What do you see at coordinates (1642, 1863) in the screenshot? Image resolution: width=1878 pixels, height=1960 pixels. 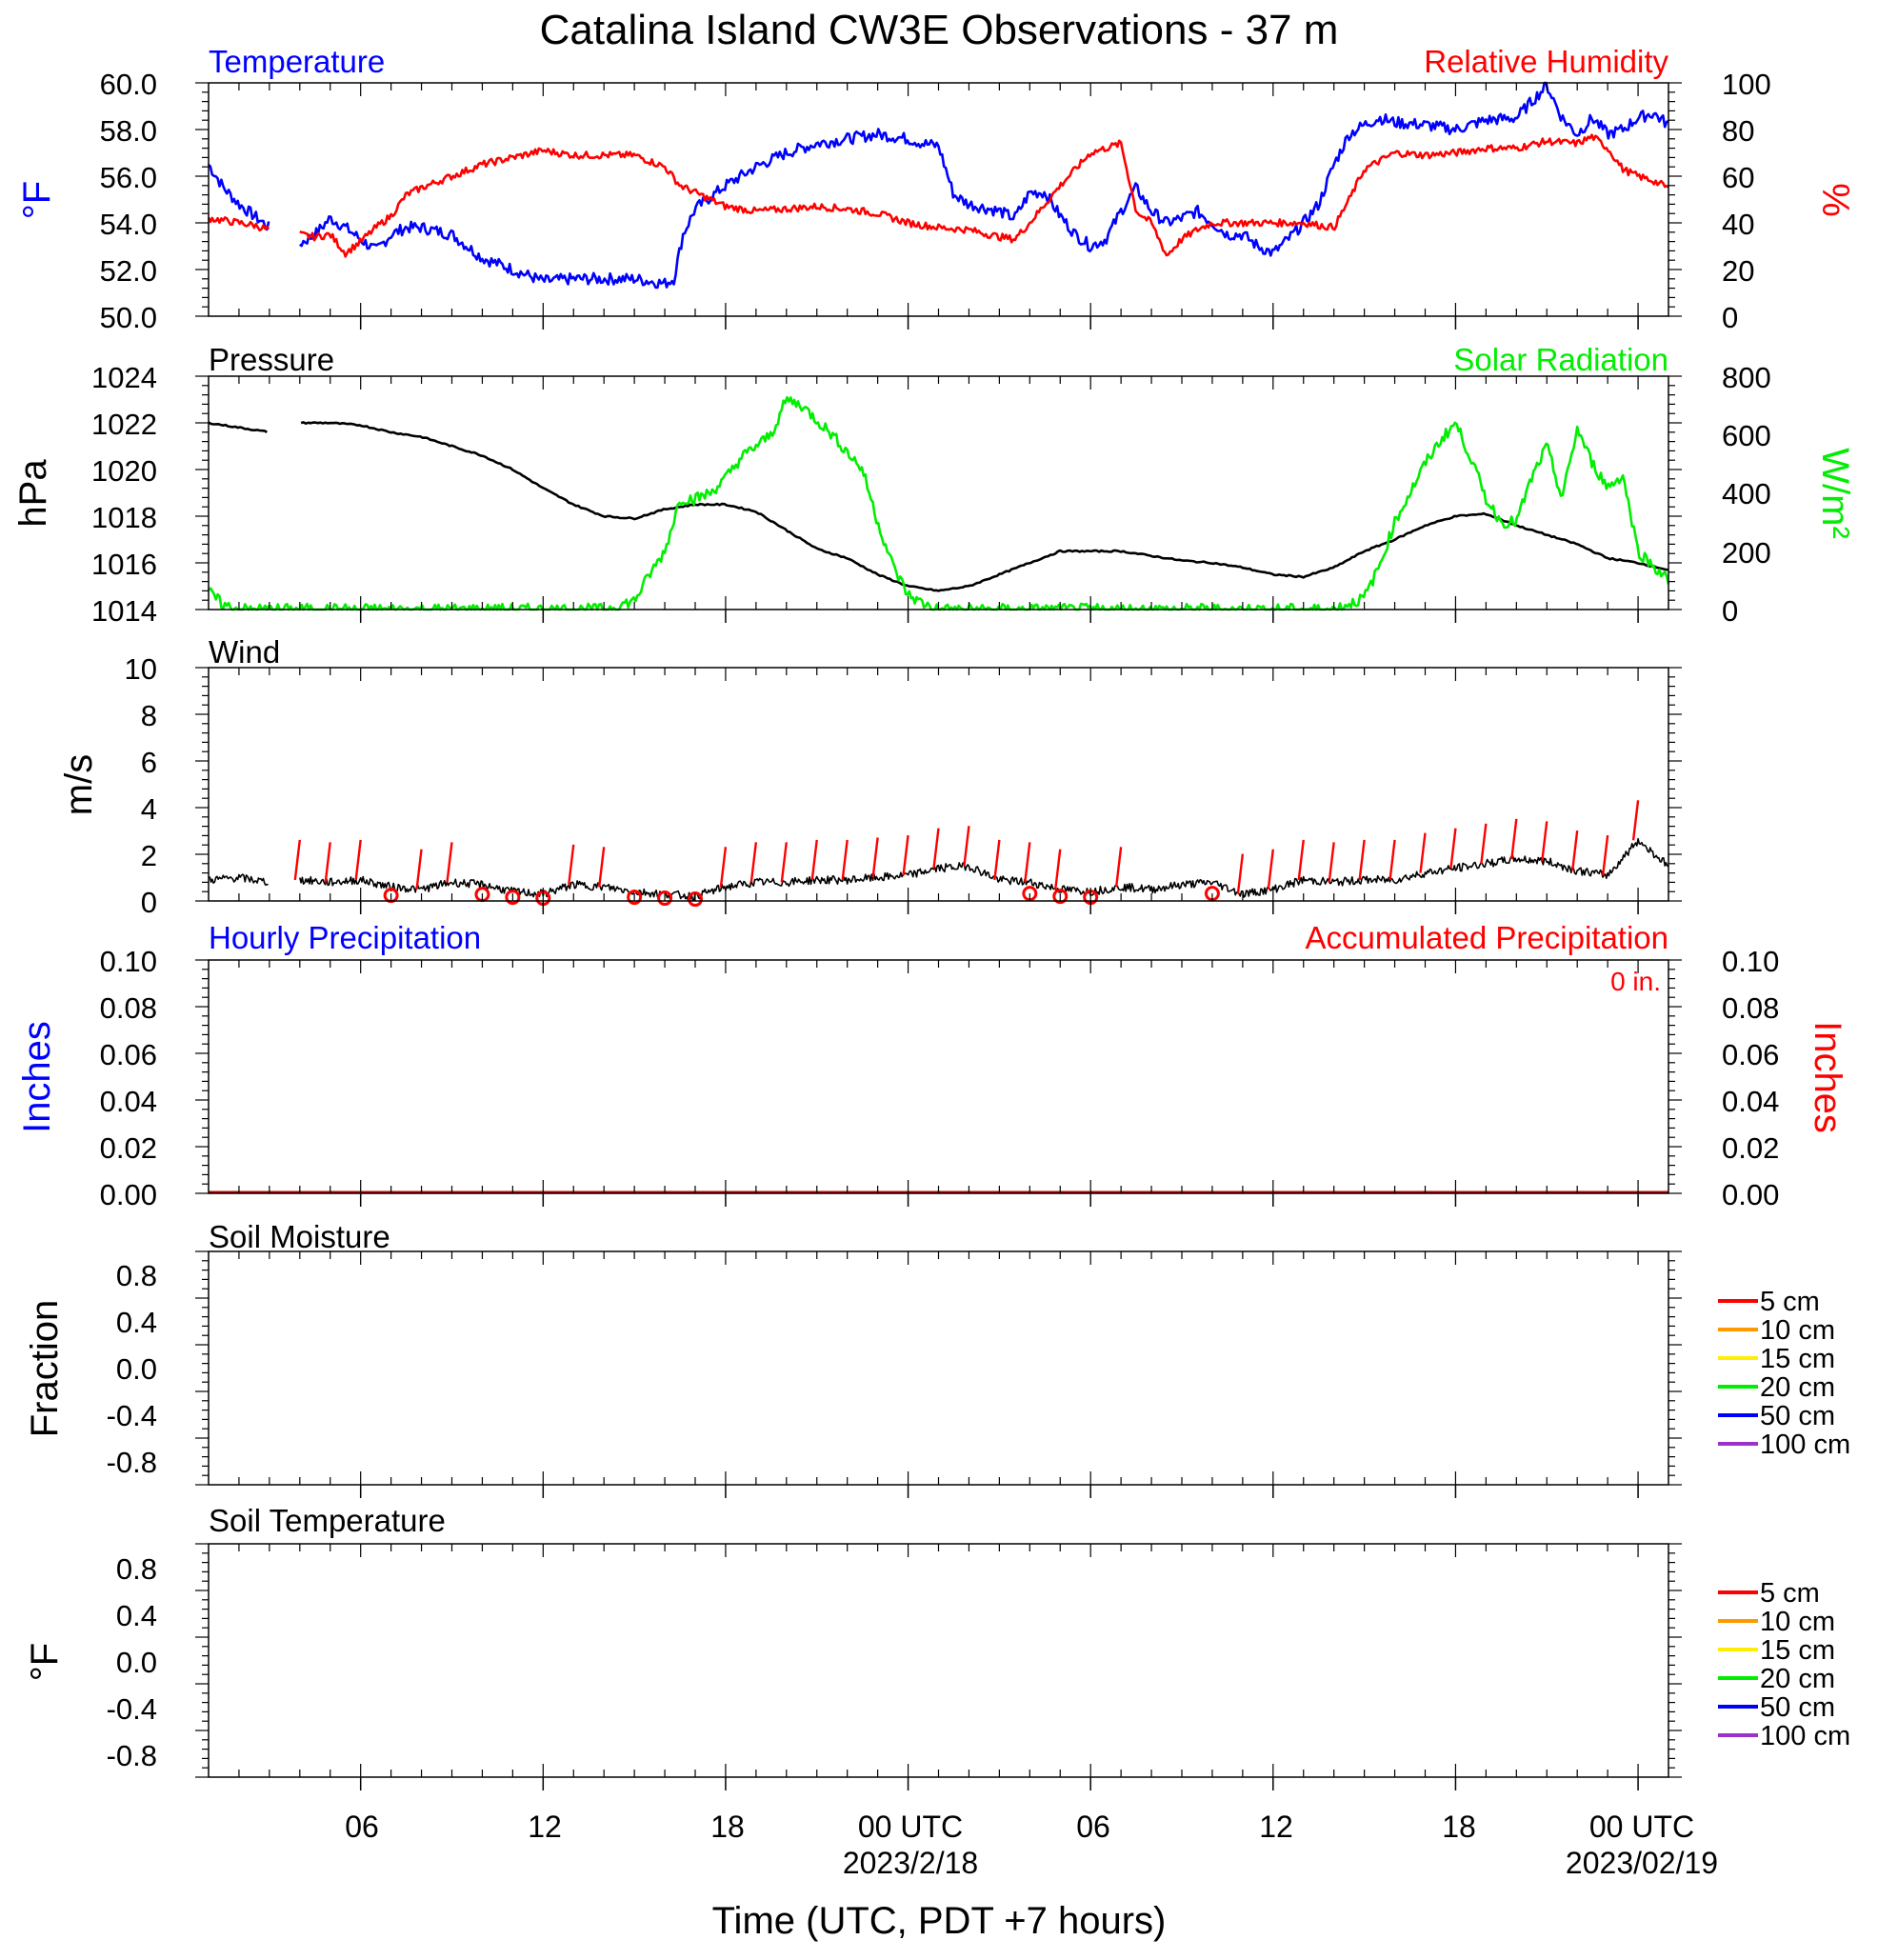 I see `x-date-label: 2023/02/19` at bounding box center [1642, 1863].